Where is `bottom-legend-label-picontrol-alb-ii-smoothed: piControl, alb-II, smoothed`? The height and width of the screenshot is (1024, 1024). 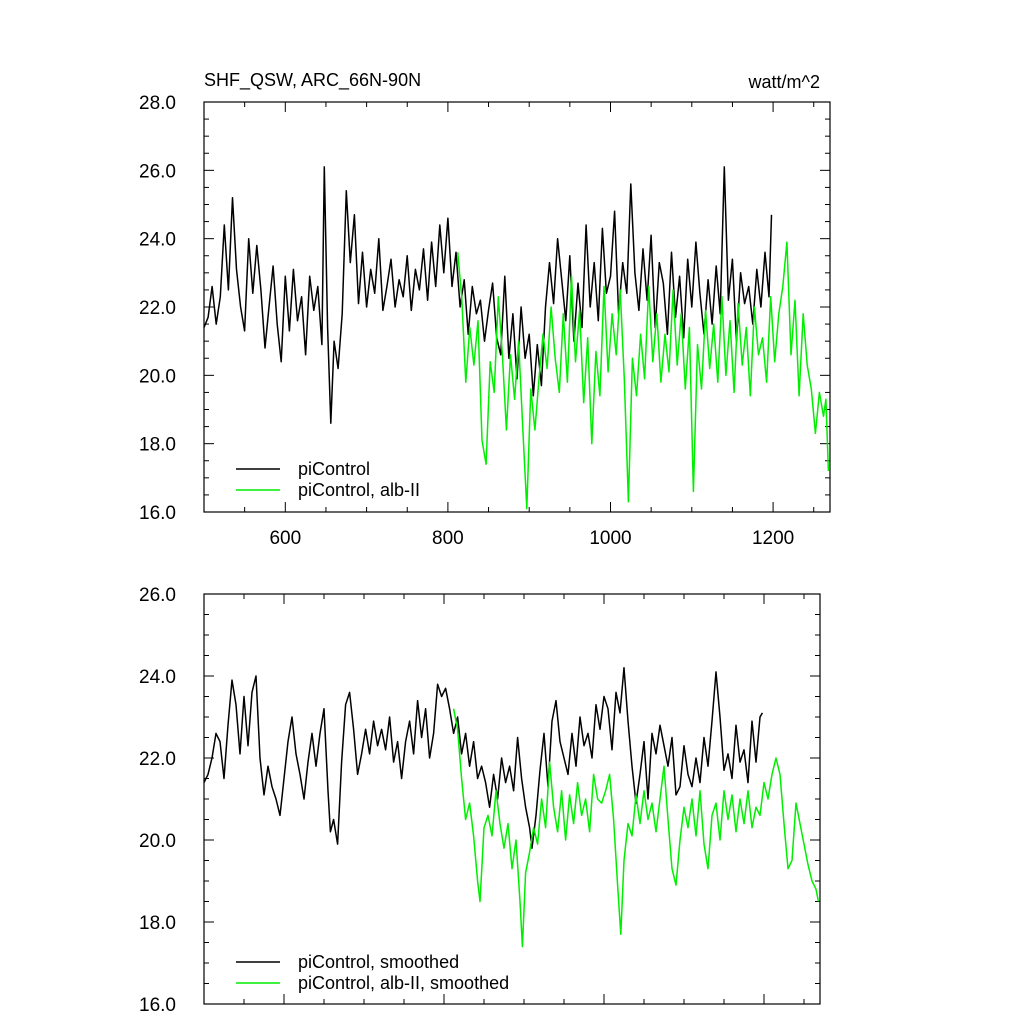
bottom-legend-label-picontrol-alb-ii-smoothed: piControl, alb-II, smoothed is located at coordinates (403, 983).